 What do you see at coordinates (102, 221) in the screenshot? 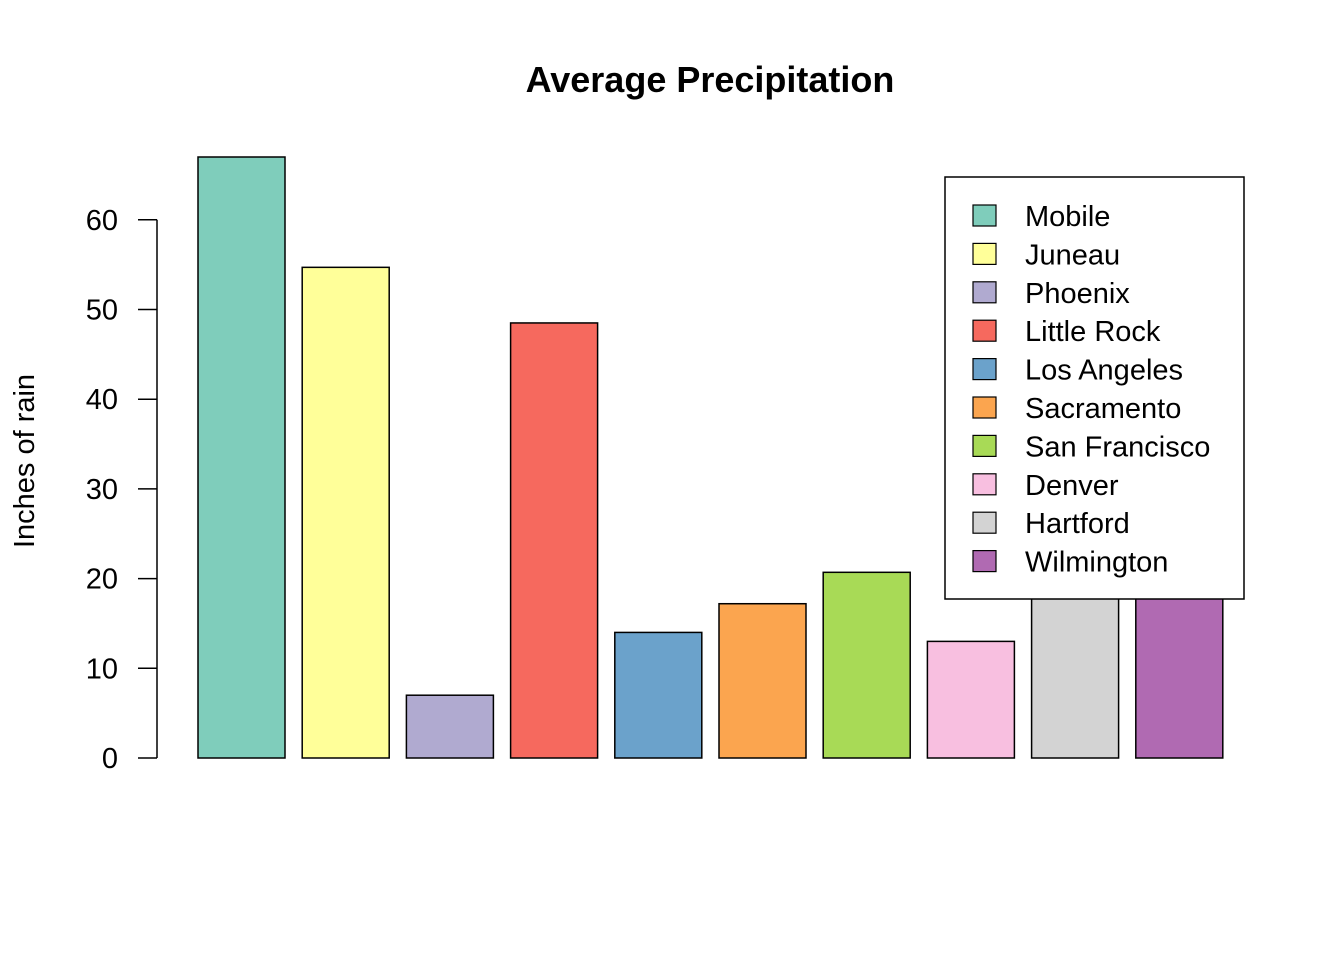
I see `y-tick-label: 60` at bounding box center [102, 221].